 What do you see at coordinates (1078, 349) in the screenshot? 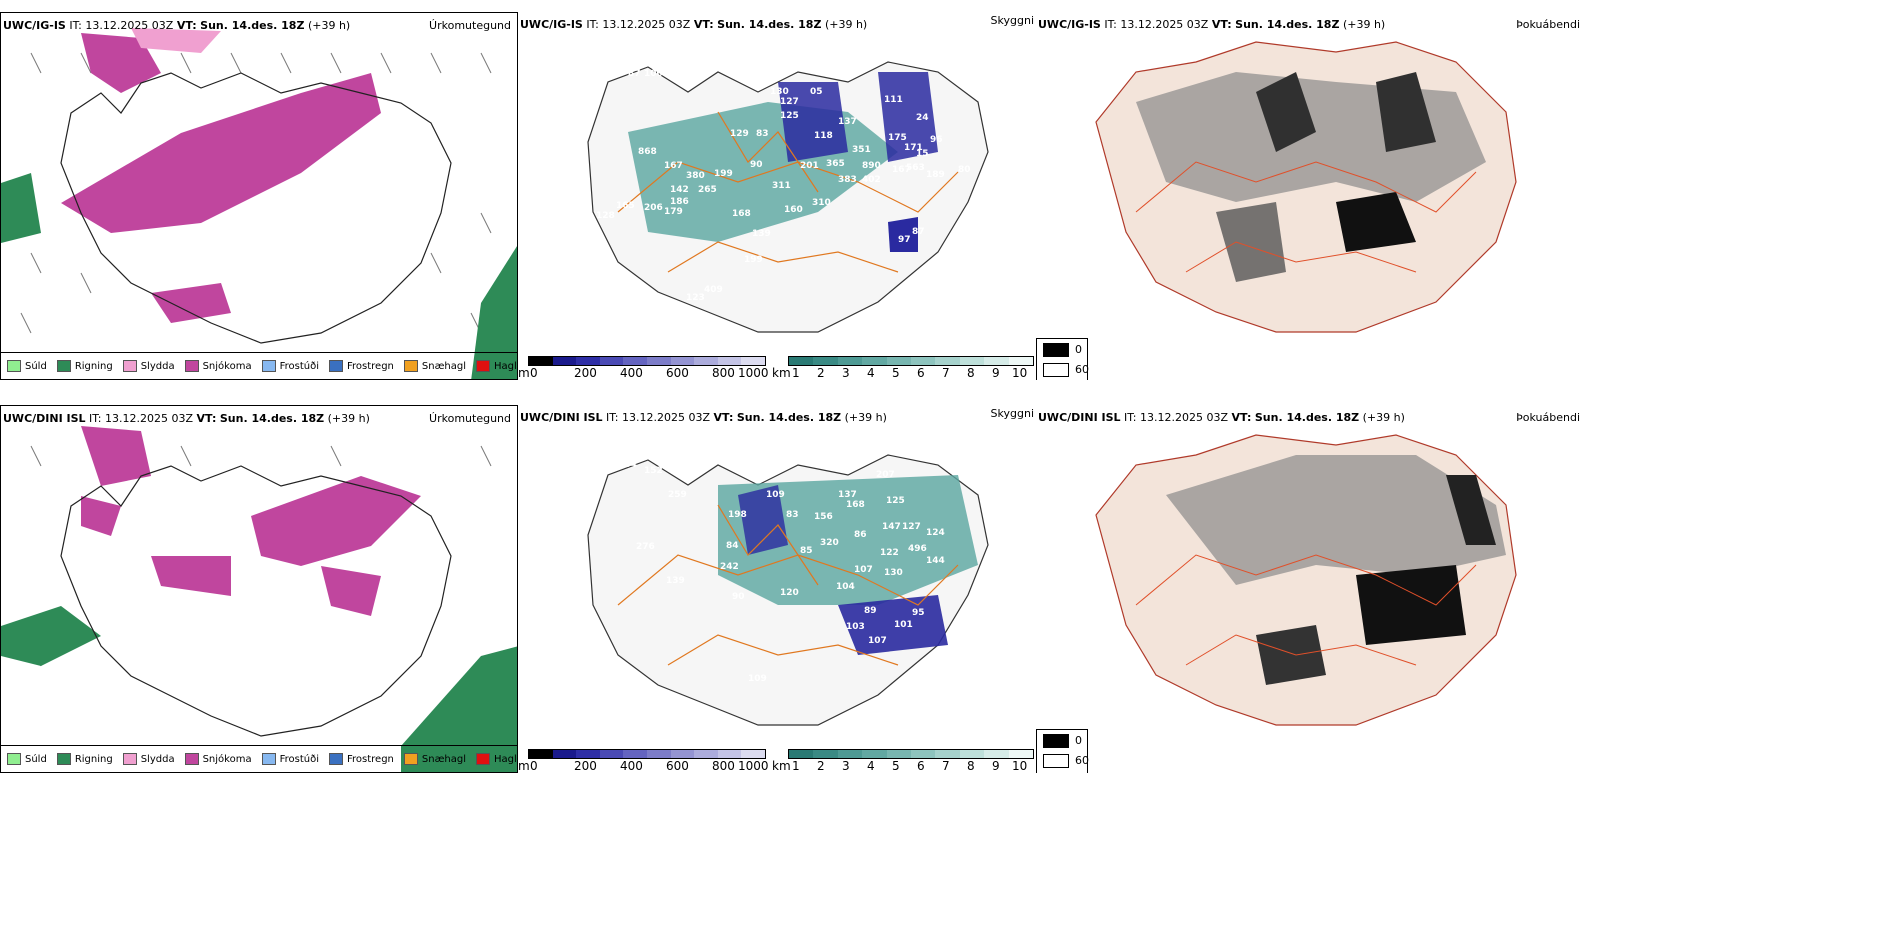
I see `fog-scale-label: 0` at bounding box center [1078, 349].